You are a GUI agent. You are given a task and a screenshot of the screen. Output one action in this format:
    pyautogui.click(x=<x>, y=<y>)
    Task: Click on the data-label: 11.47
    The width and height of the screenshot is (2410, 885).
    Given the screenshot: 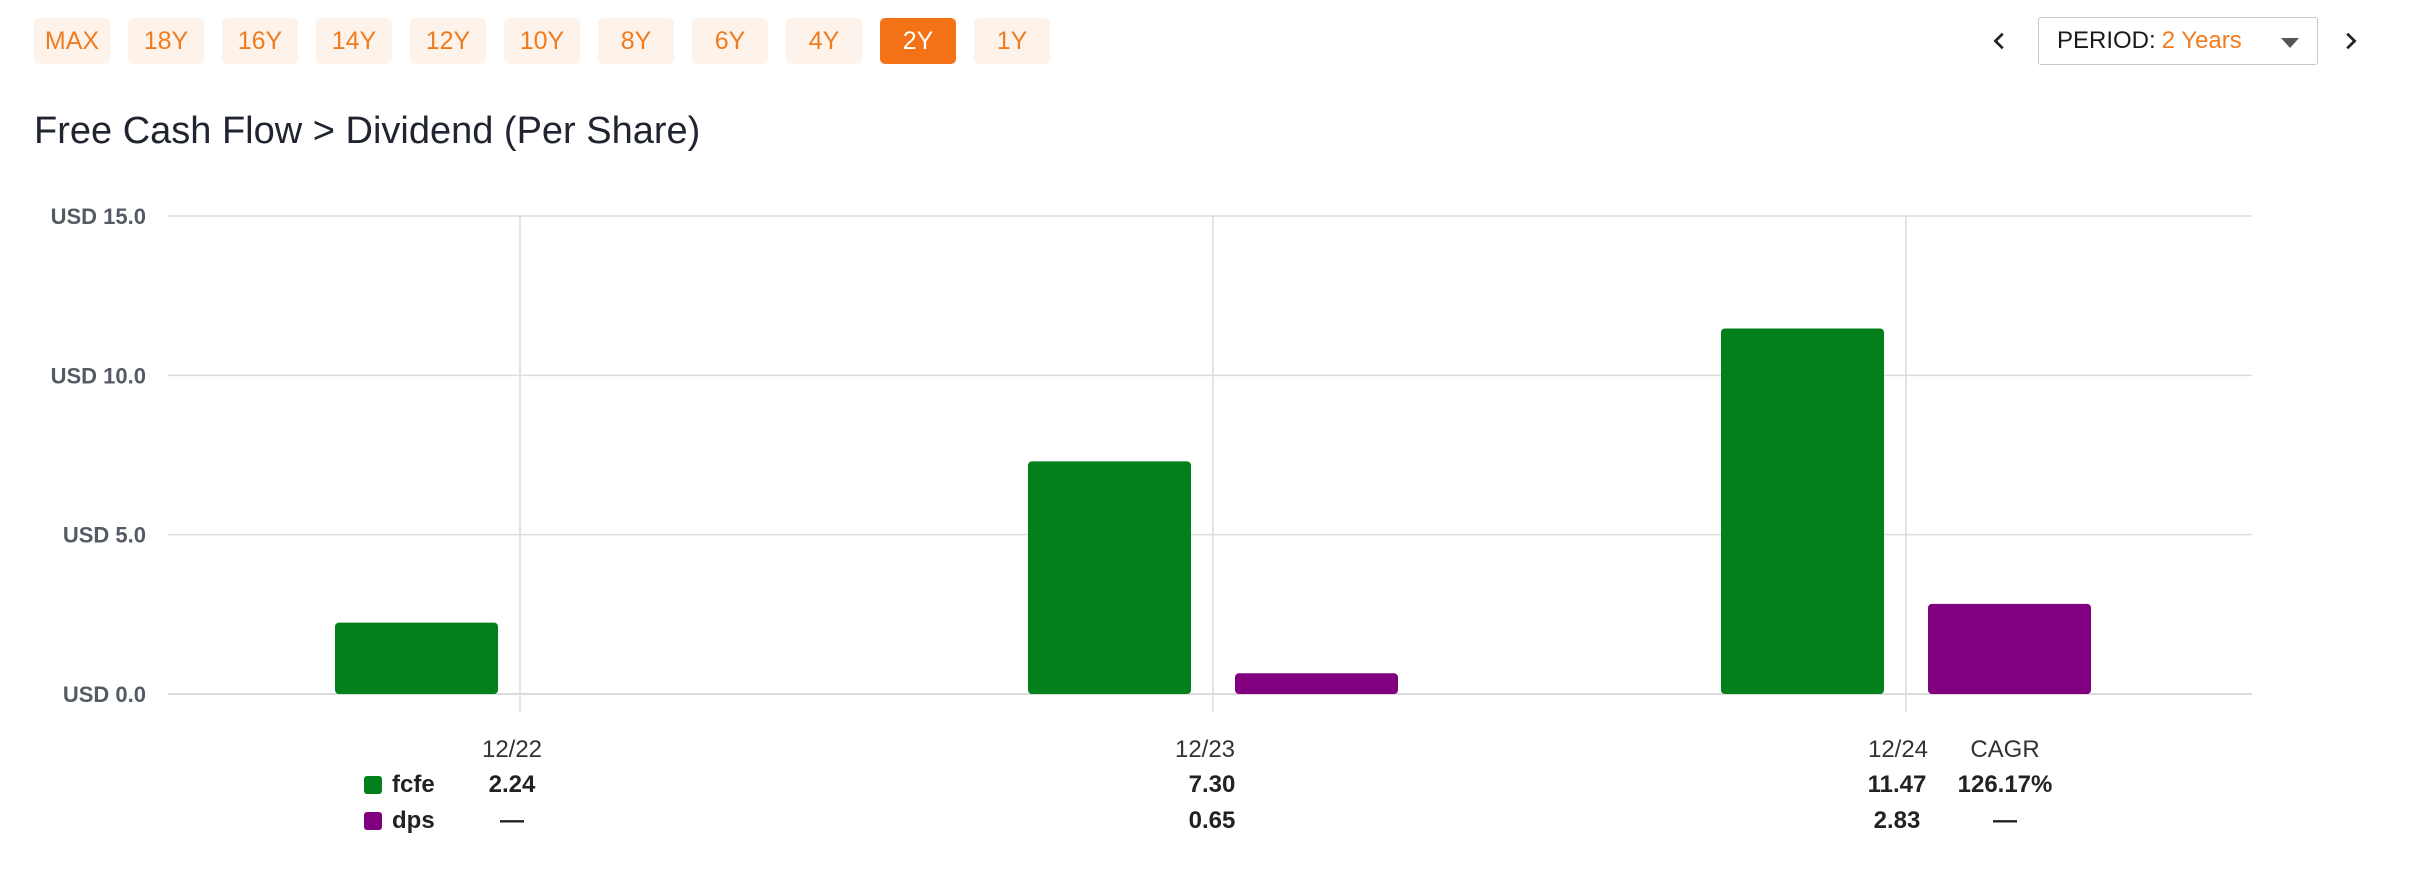 What is the action you would take?
    pyautogui.click(x=1897, y=784)
    